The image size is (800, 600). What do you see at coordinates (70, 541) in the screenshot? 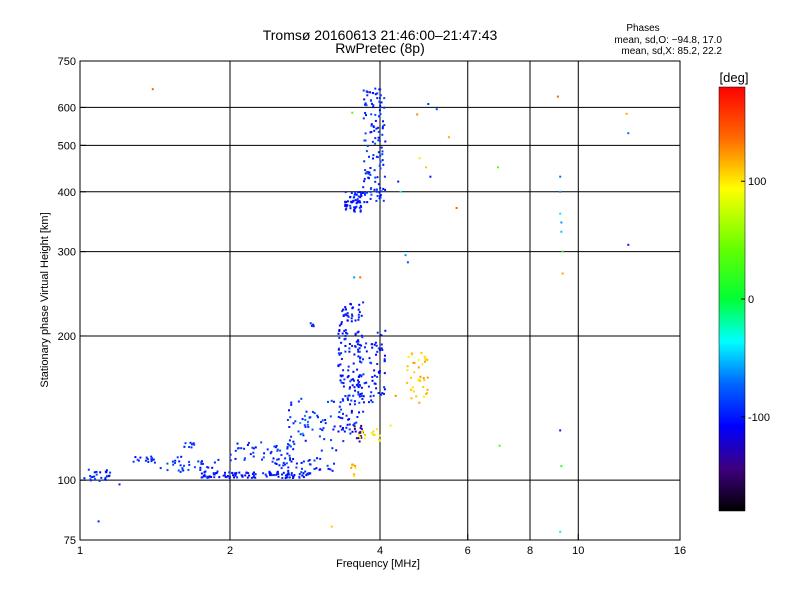
I see `y-tick-label: 75` at bounding box center [70, 541].